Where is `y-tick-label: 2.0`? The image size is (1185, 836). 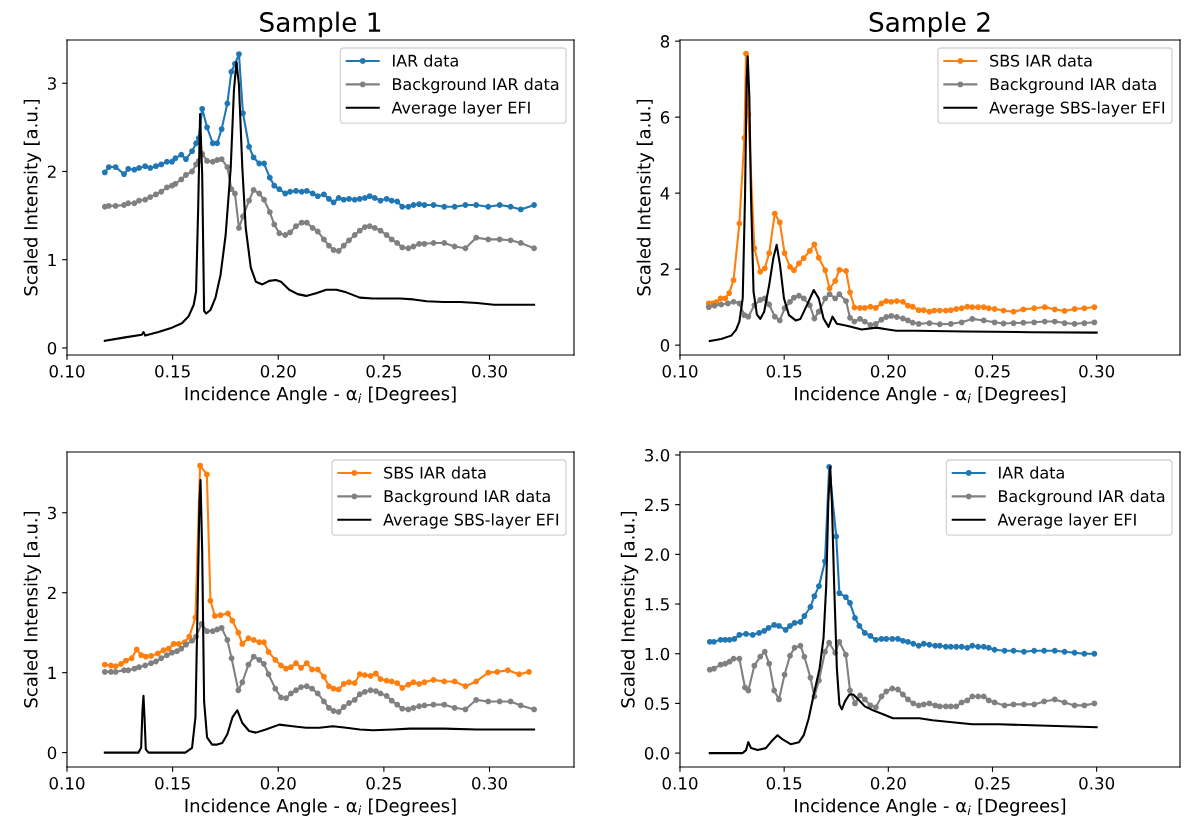 y-tick-label: 2.0 is located at coordinates (657, 554).